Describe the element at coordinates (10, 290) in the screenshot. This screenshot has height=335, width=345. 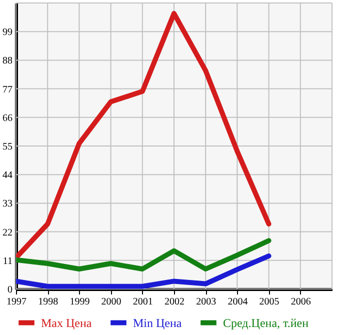
I see `y-tick-label: 0` at that location.